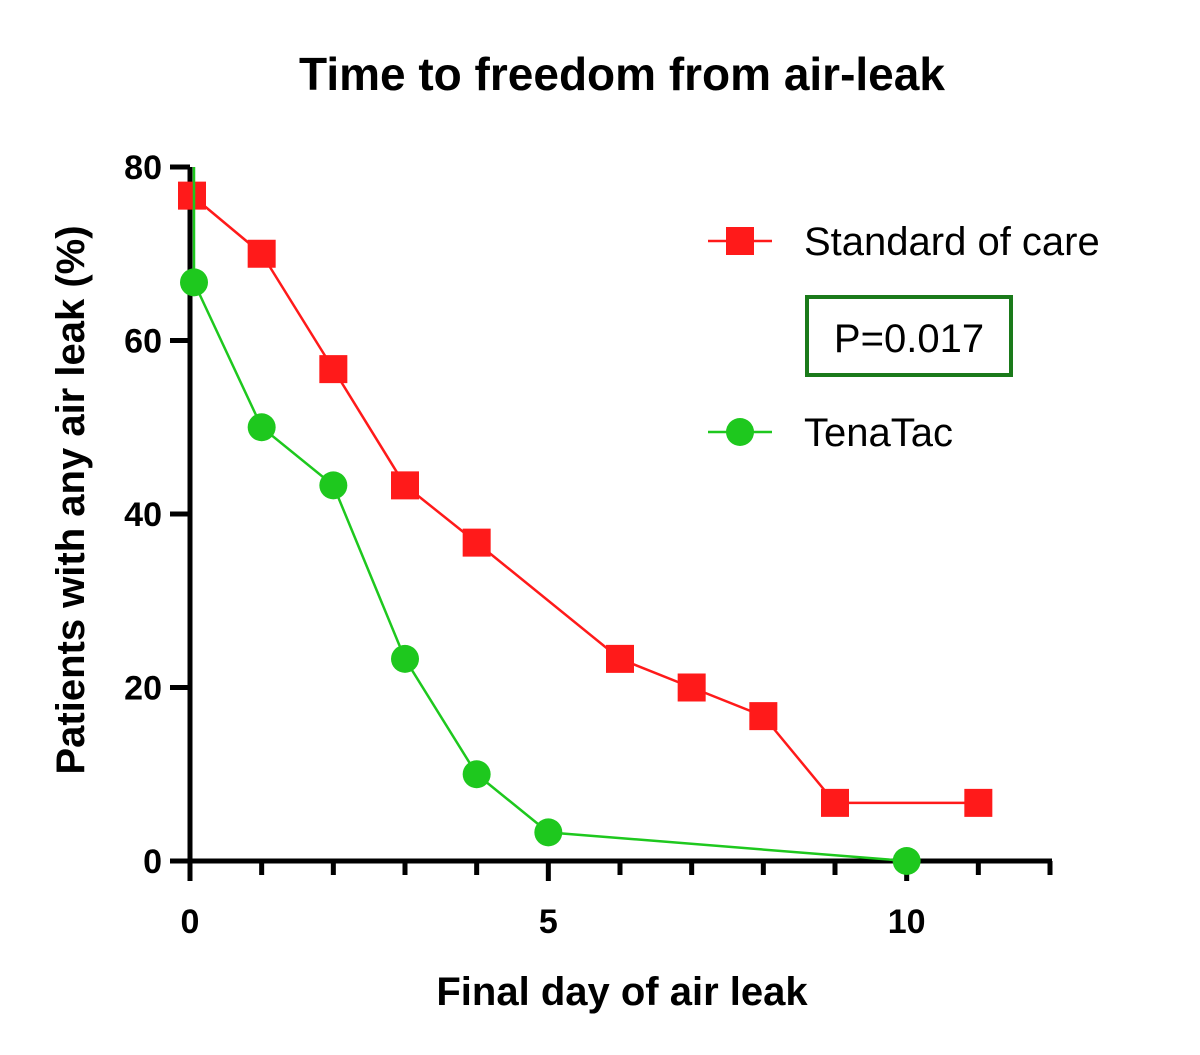 Image resolution: width=1200 pixels, height=1055 pixels. What do you see at coordinates (878, 433) in the screenshot?
I see `legend-label: TenaTac` at bounding box center [878, 433].